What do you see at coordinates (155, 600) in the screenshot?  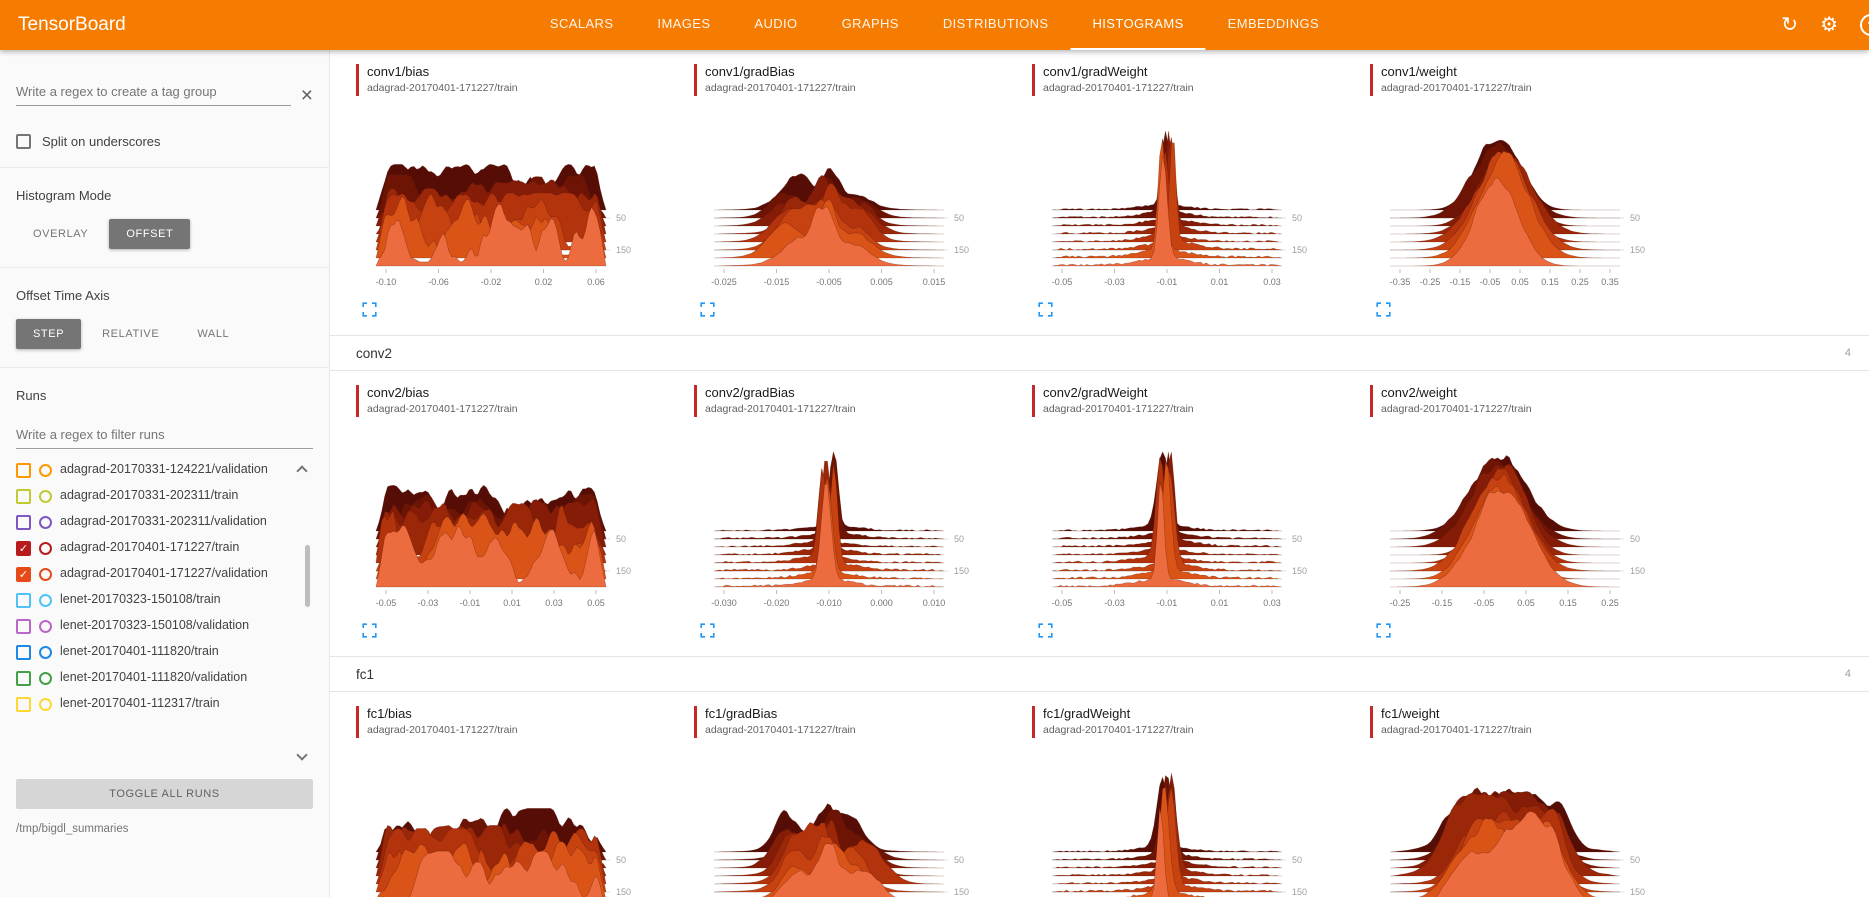 I see `run-item: lenet-20170323-150108/train` at bounding box center [155, 600].